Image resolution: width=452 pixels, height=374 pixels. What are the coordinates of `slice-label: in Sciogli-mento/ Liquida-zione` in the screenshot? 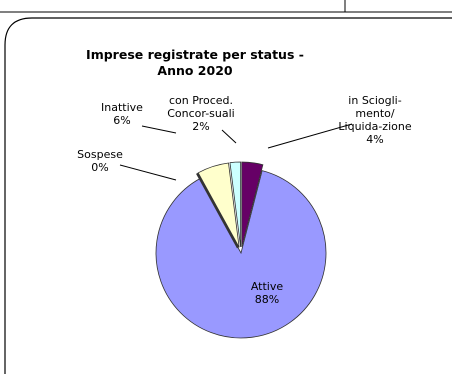 It's located at (375, 113).